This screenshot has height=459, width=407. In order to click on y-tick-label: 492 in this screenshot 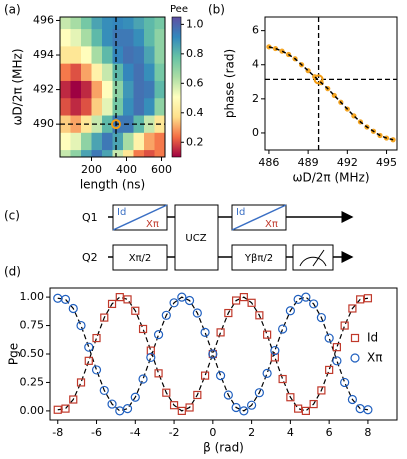, I will do `click(43, 89)`.